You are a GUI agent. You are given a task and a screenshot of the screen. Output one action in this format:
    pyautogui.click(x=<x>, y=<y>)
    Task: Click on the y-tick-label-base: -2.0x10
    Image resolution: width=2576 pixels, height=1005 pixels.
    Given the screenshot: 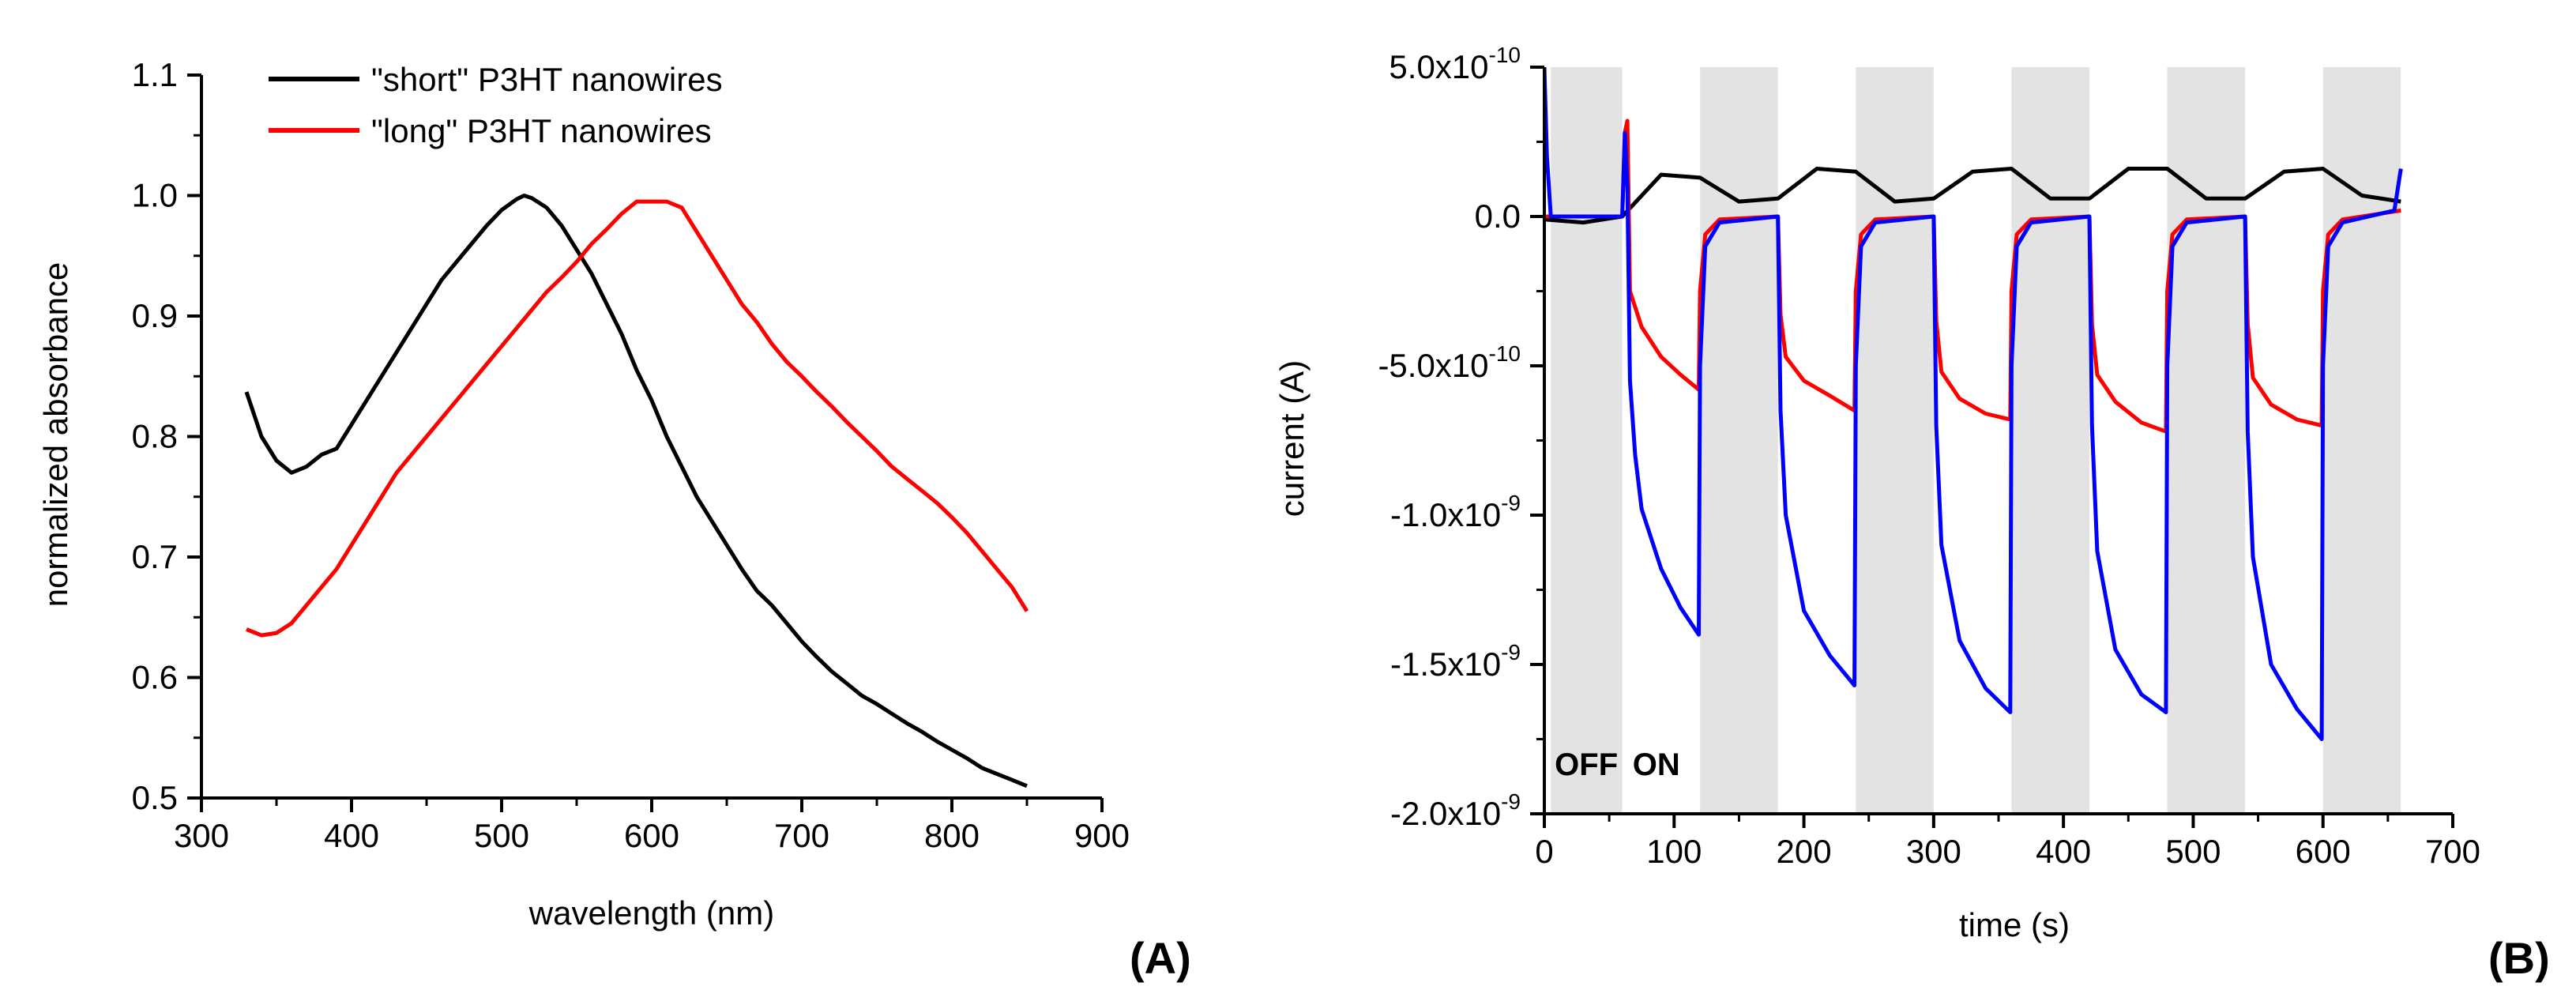 What is the action you would take?
    pyautogui.click(x=1446, y=813)
    